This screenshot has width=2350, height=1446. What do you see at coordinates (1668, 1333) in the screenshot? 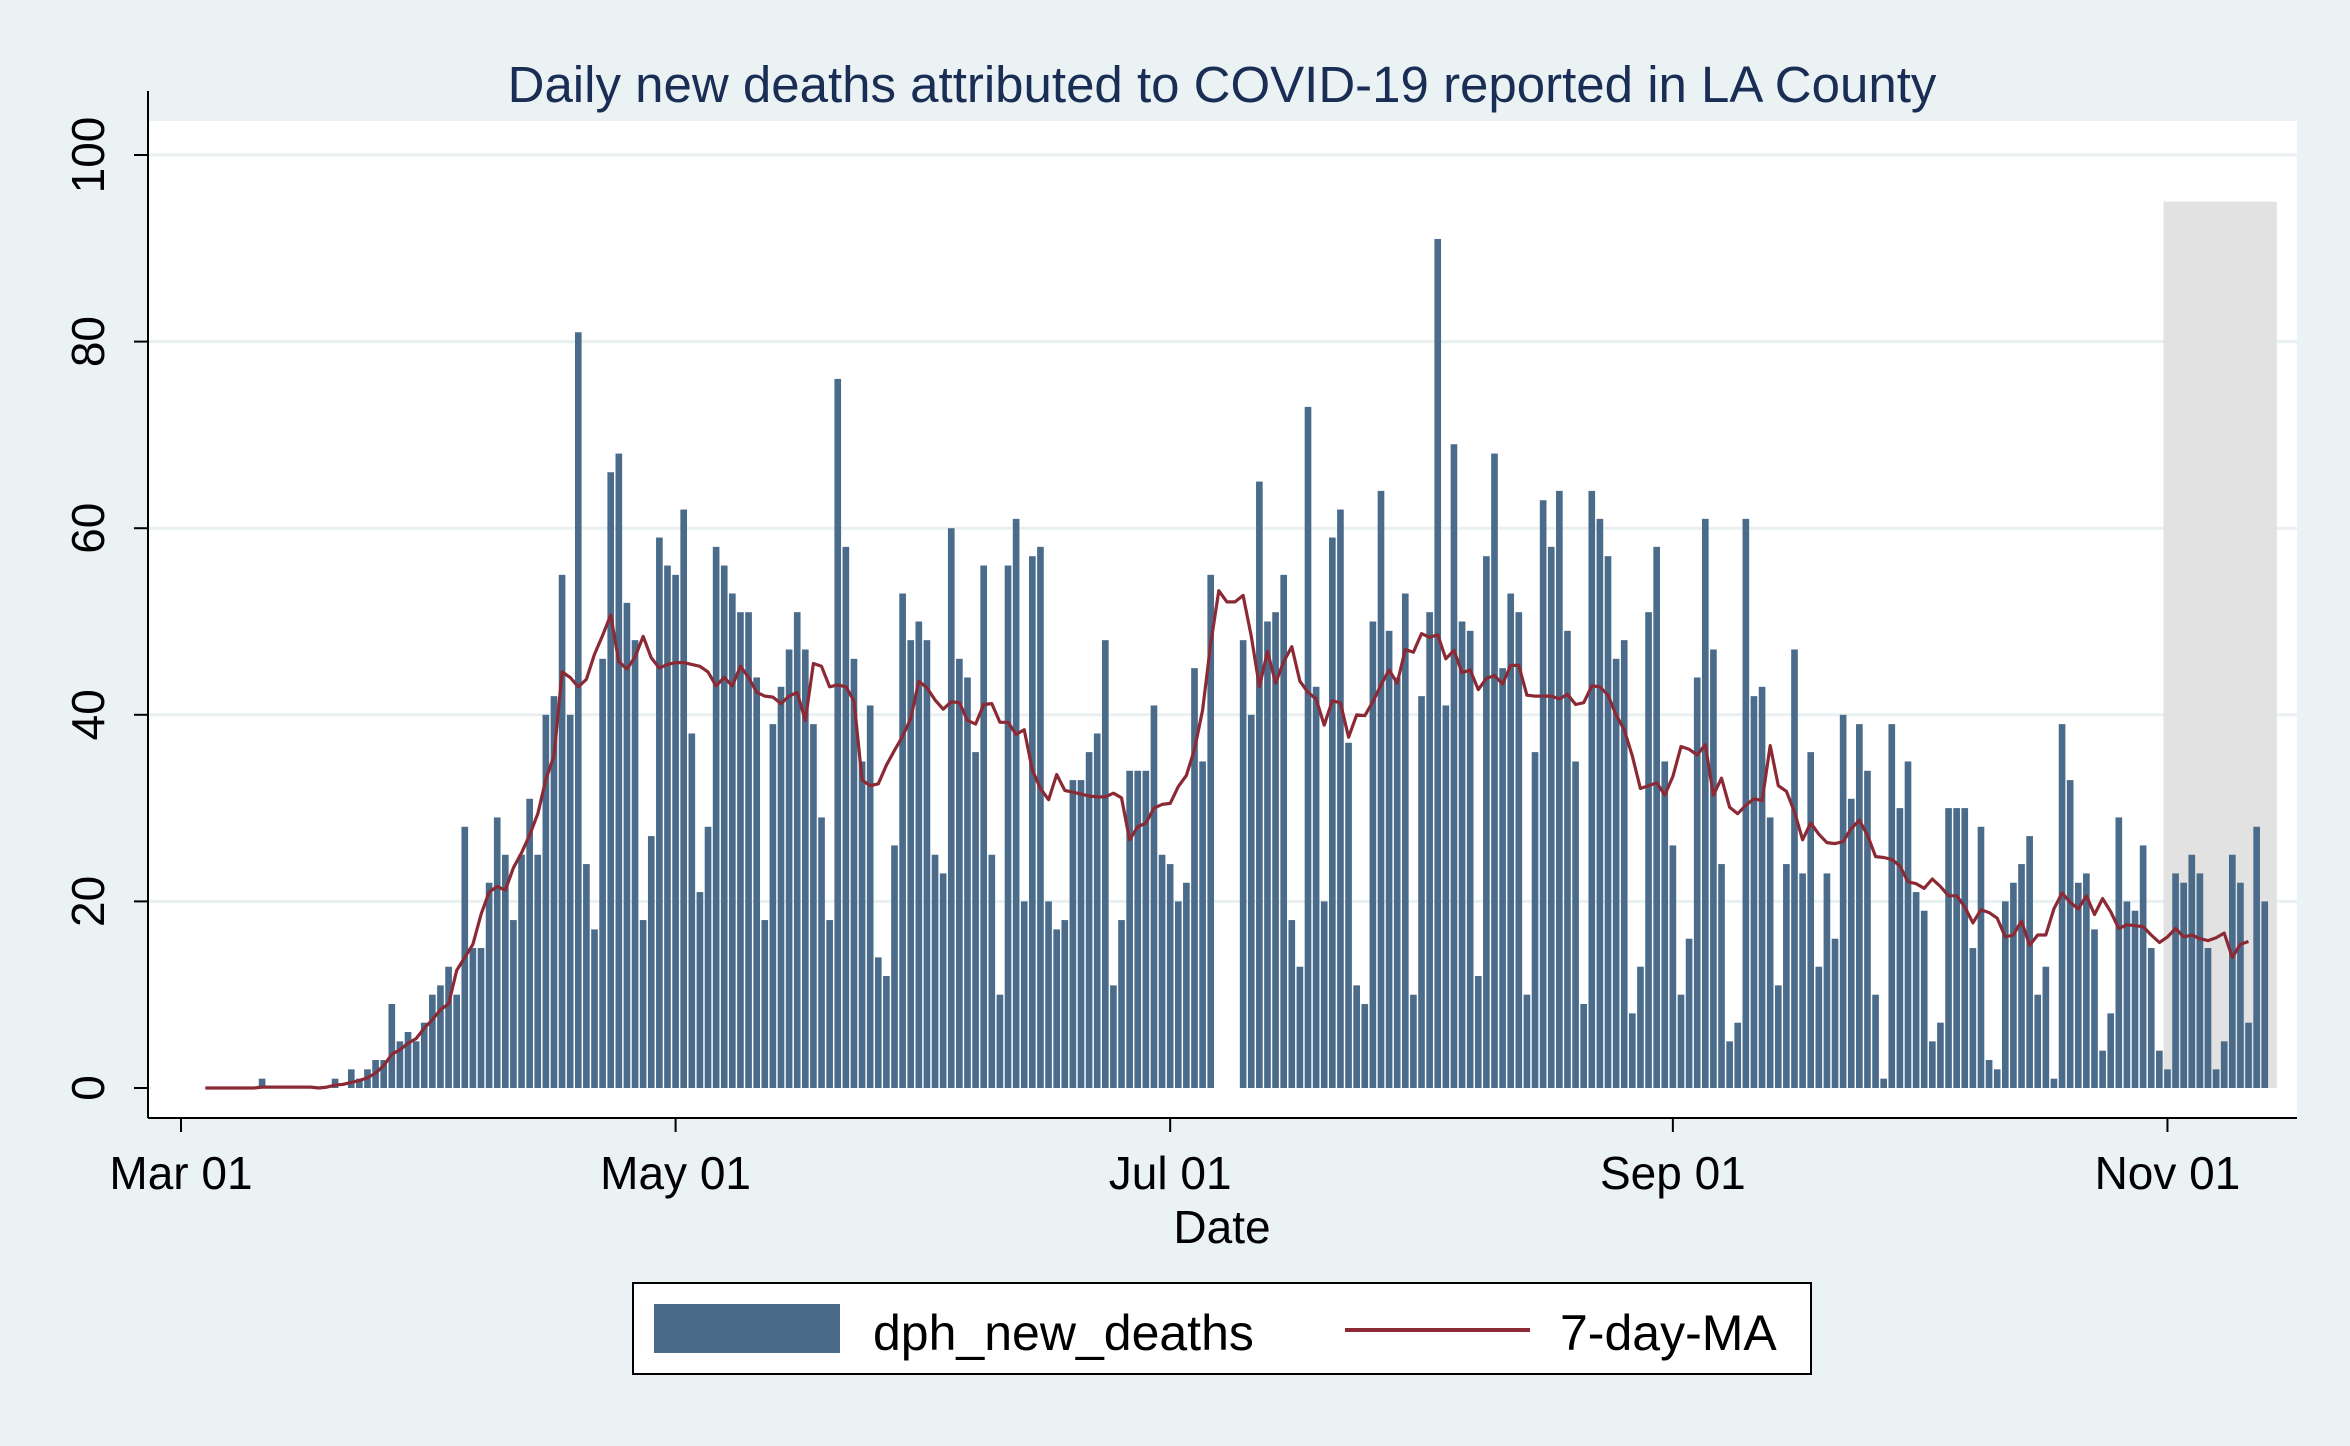
I see `legend-line-label: 7-day-MA` at bounding box center [1668, 1333].